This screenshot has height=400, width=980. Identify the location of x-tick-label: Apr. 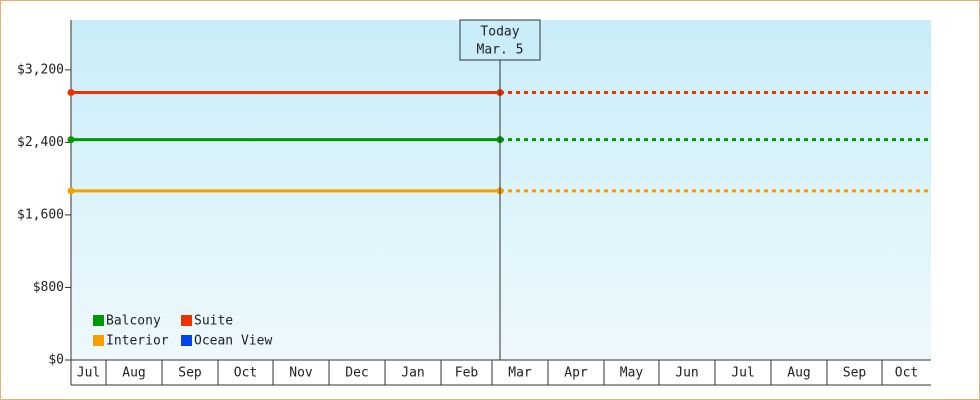
(576, 373).